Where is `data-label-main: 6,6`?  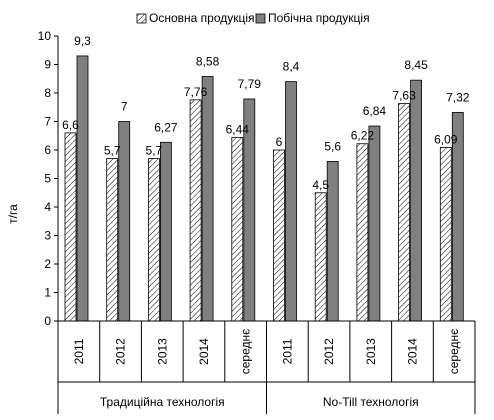 data-label-main: 6,6 is located at coordinates (70, 125).